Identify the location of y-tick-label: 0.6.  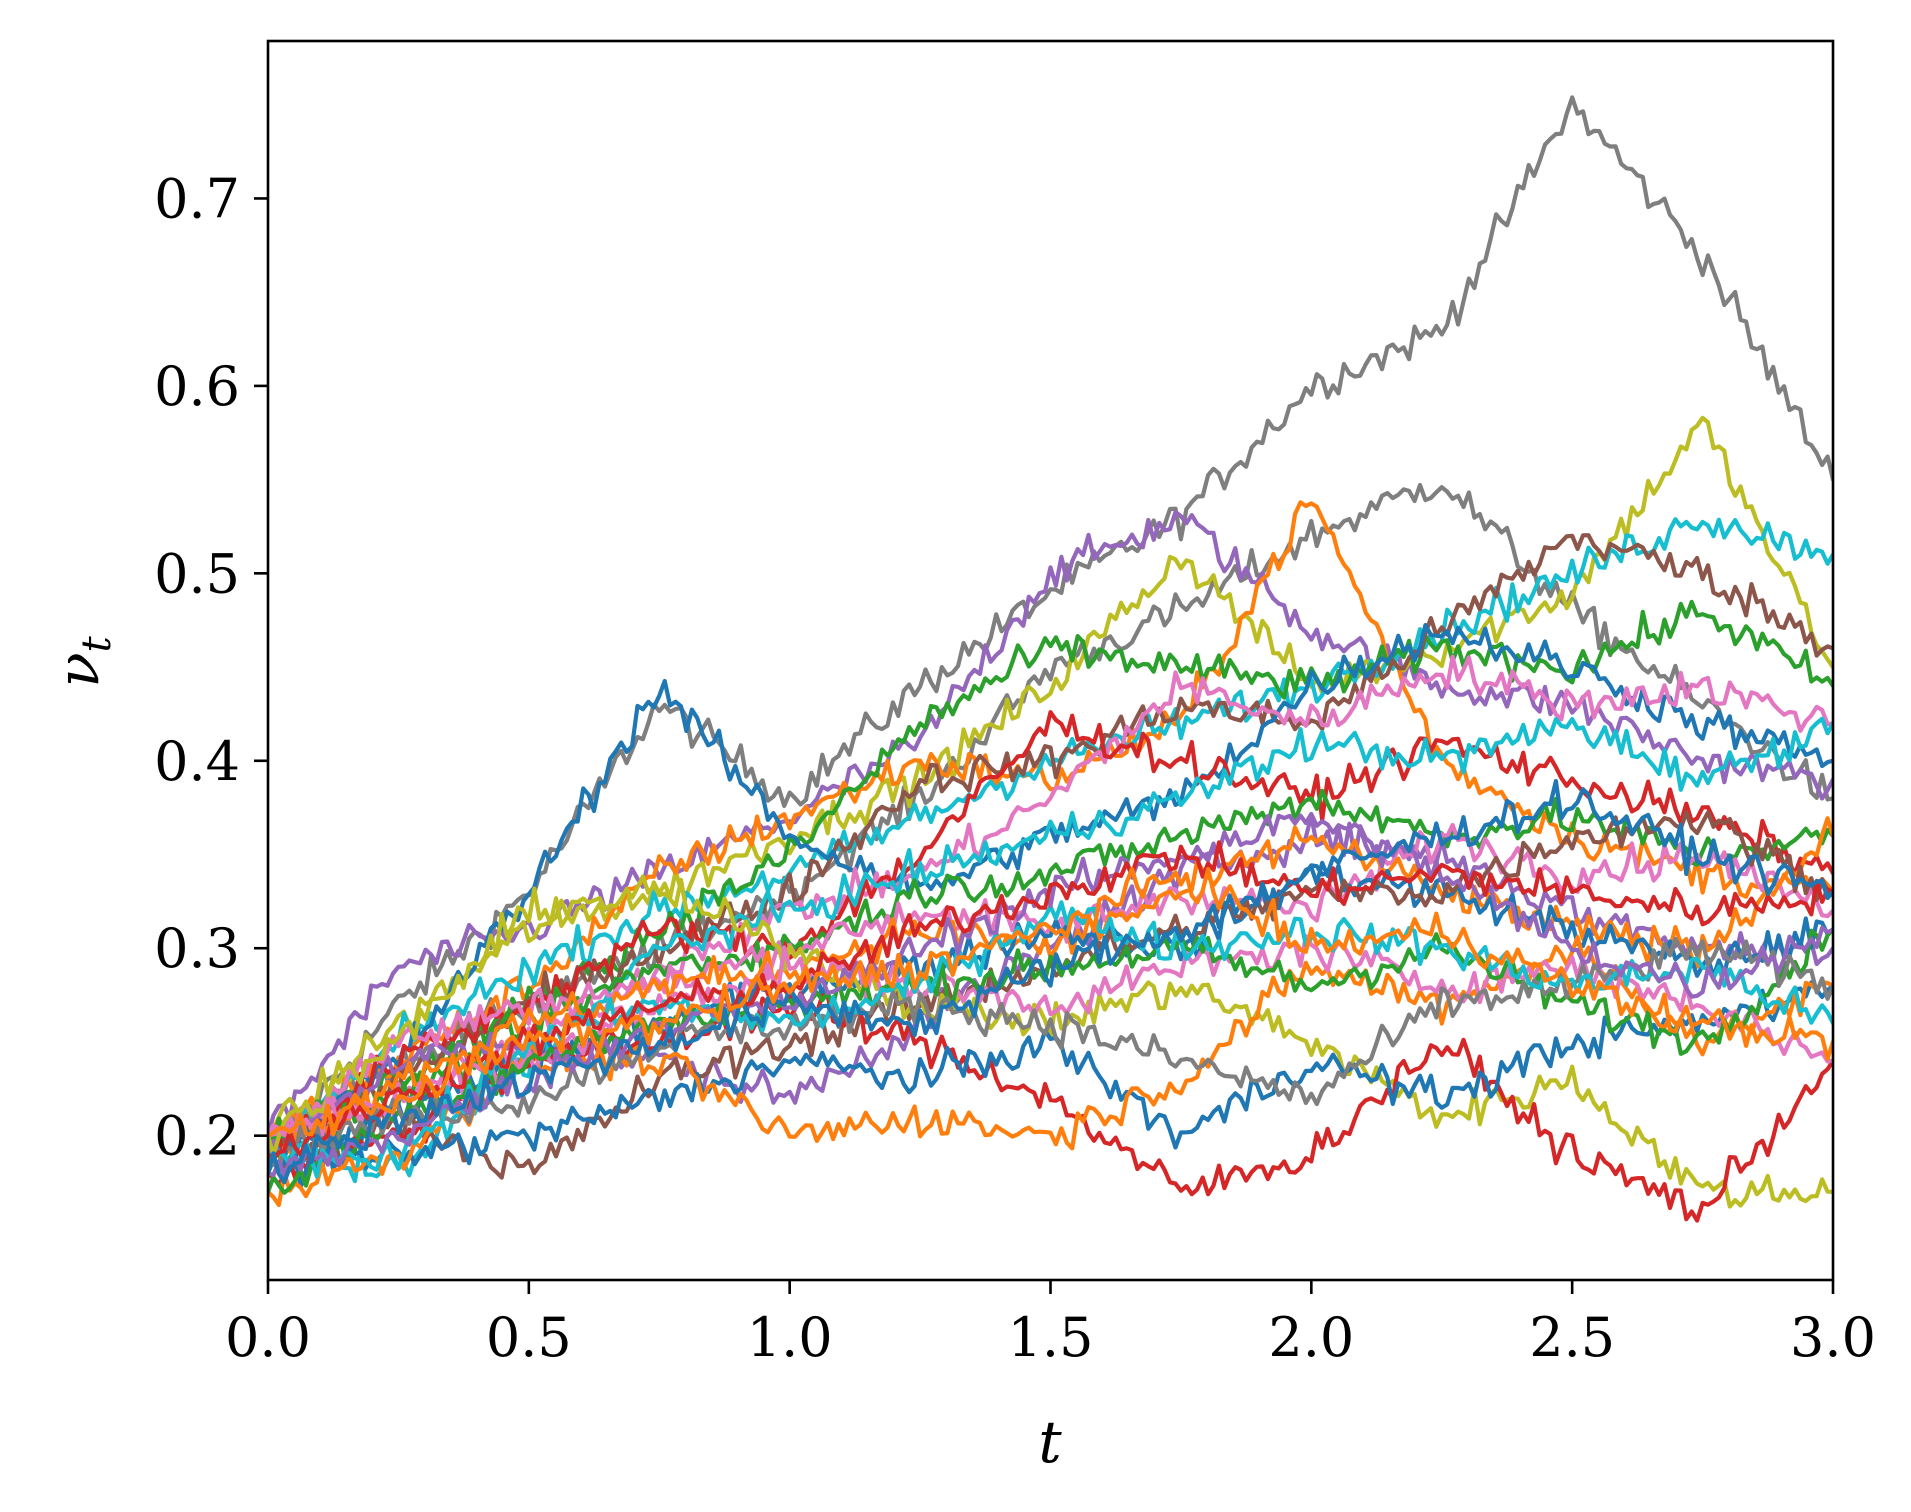
(197, 386).